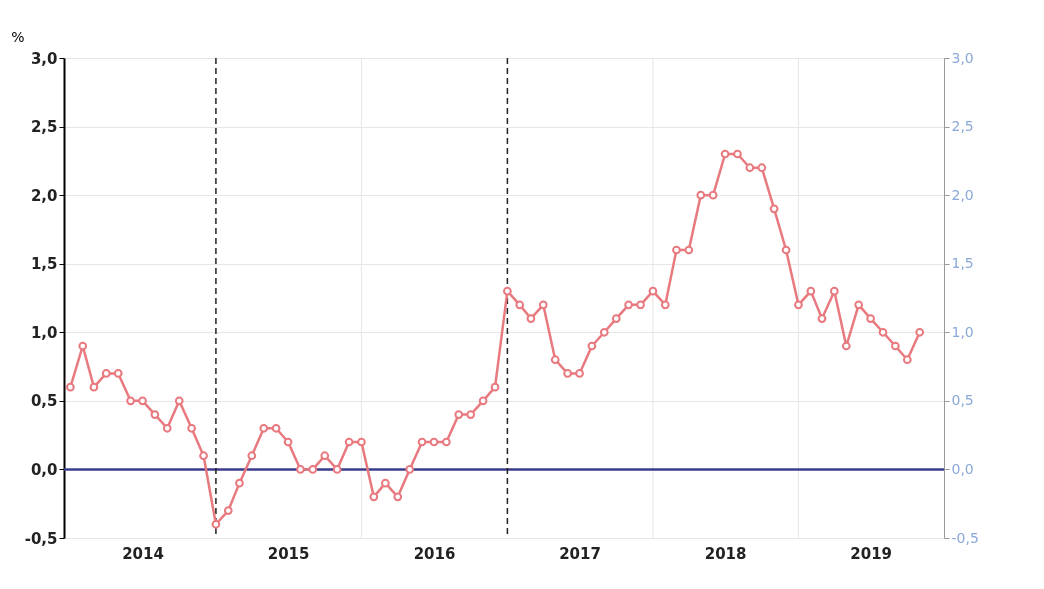 The image size is (1044, 589). Describe the element at coordinates (288, 553) in the screenshot. I see `x-tick-label: 2015` at that location.